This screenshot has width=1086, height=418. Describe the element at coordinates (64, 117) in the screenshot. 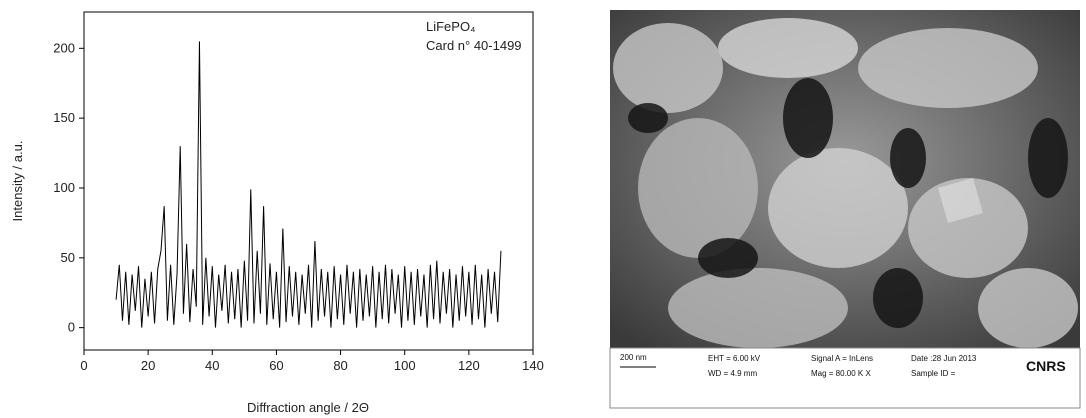

I see `y-tick-label: 150` at that location.